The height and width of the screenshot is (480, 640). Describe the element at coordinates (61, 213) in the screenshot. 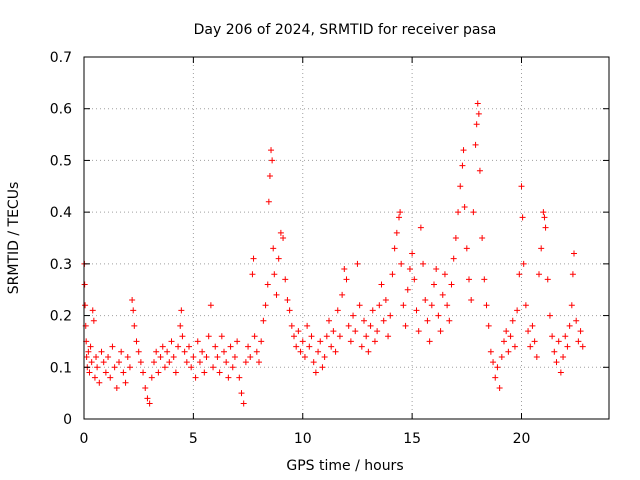

I see `y-tick-label: 0.4` at that location.